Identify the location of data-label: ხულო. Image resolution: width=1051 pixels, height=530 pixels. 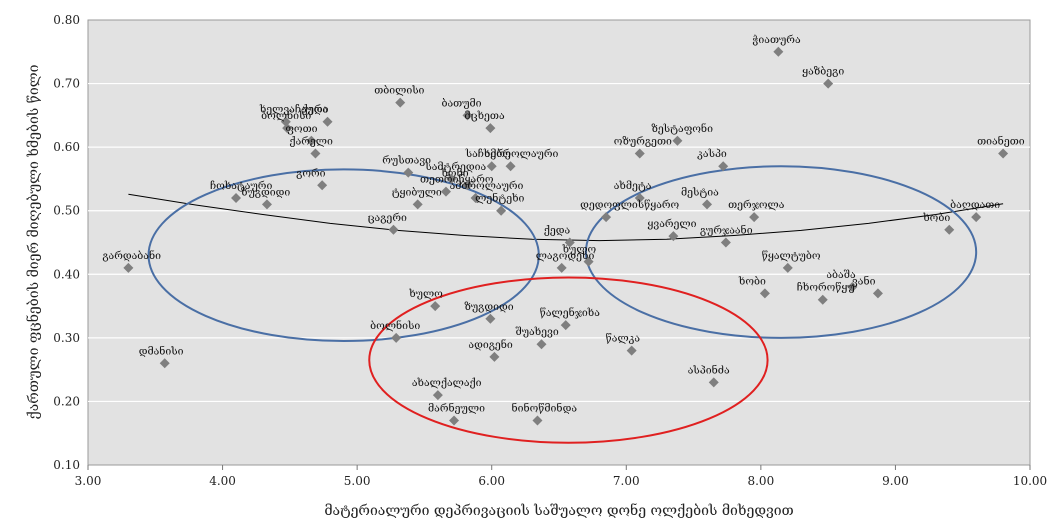
(425, 294).